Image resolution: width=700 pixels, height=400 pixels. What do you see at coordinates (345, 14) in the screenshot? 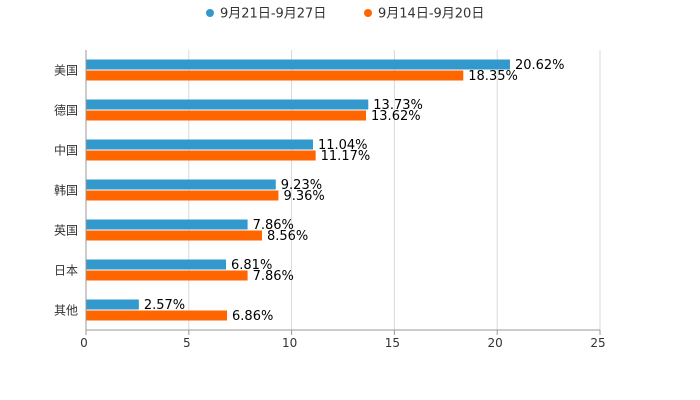
I see `legend: 9月21日-9月27日 9月14日-9月20日` at bounding box center [345, 14].